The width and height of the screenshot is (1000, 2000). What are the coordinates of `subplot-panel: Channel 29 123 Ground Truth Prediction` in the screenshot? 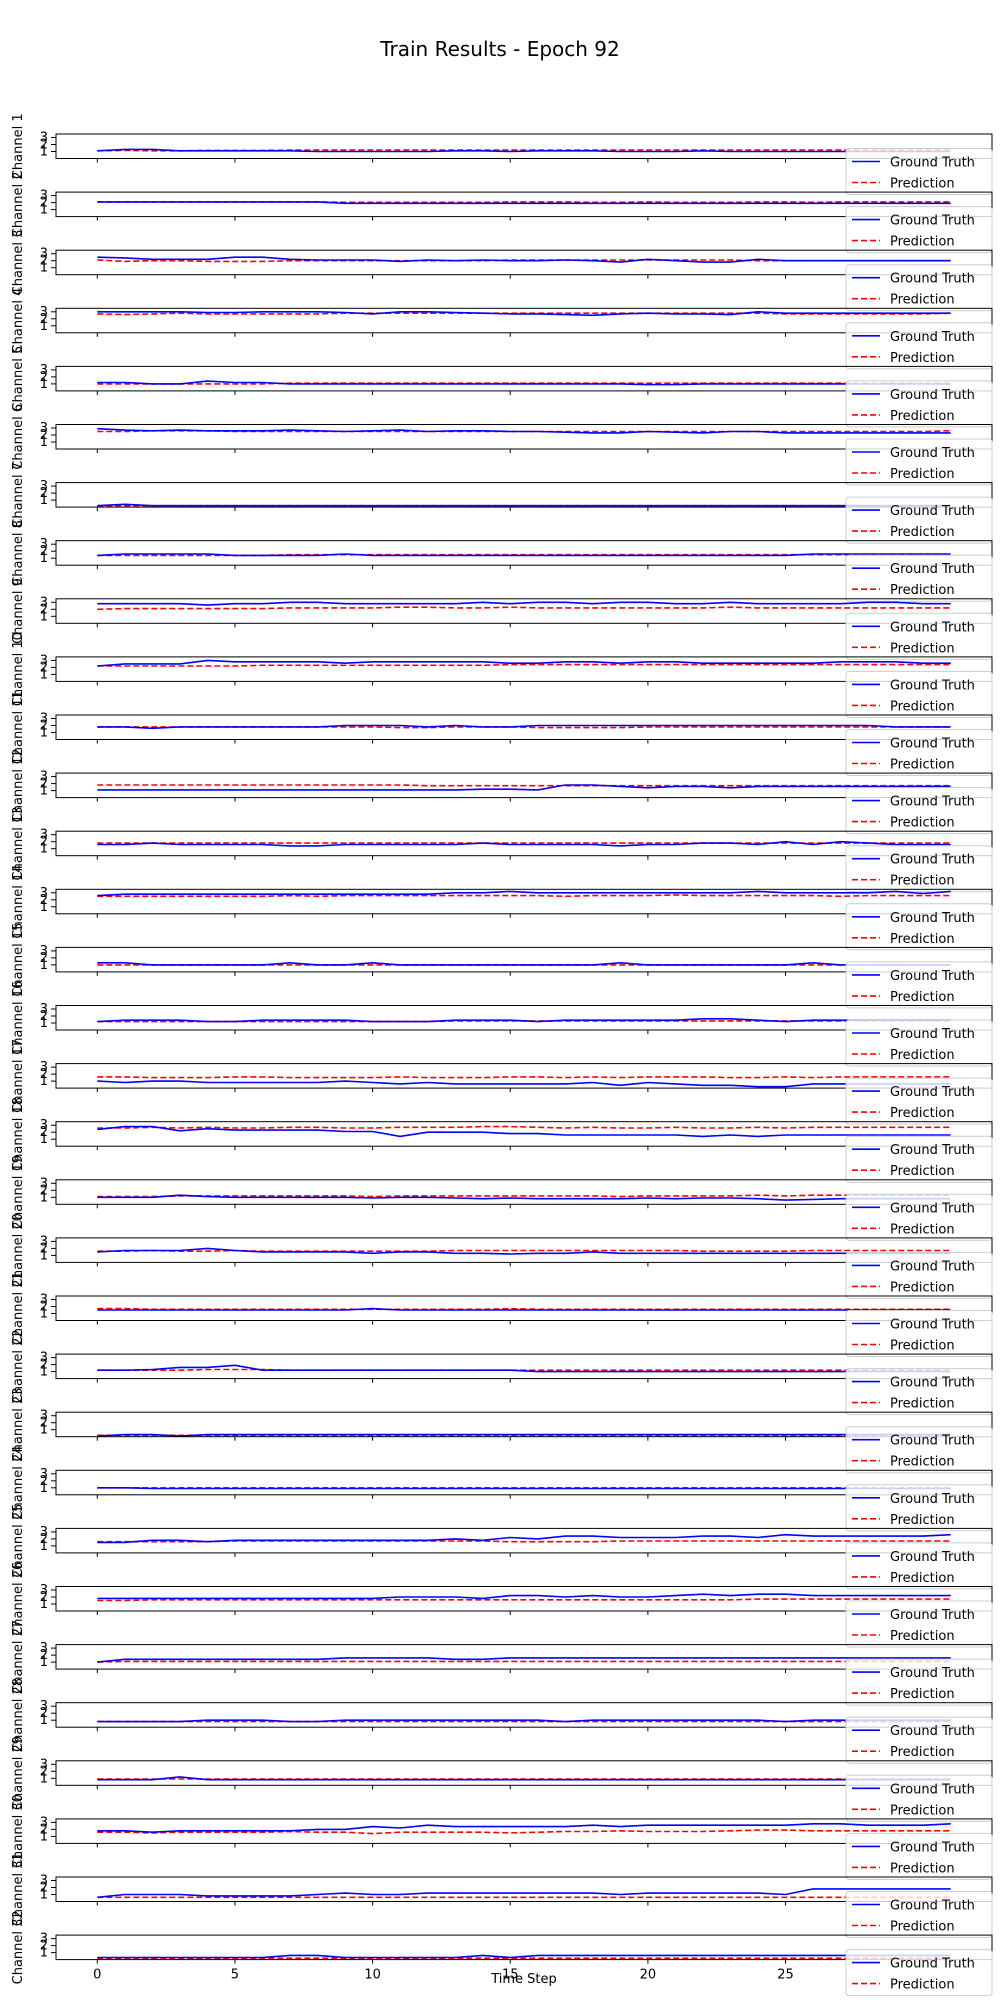 It's located at (502, 1779).